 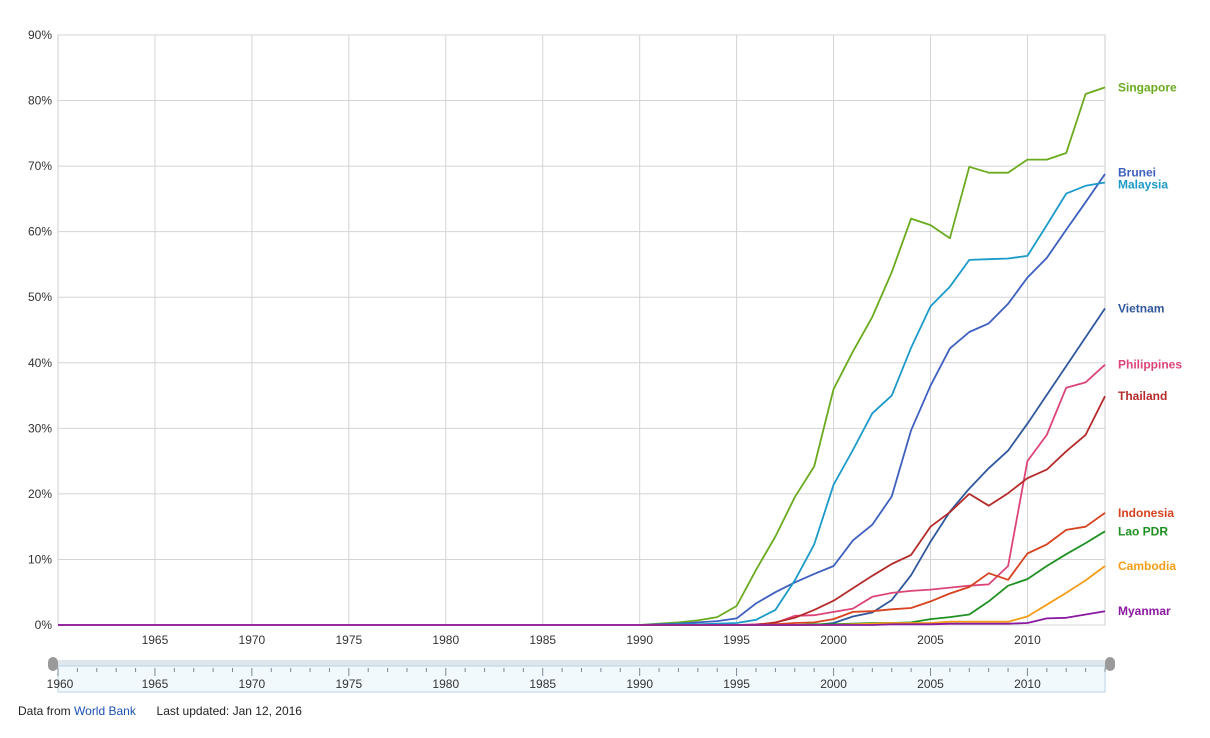 I want to click on x-tick-label: 2005, so click(x=930, y=640).